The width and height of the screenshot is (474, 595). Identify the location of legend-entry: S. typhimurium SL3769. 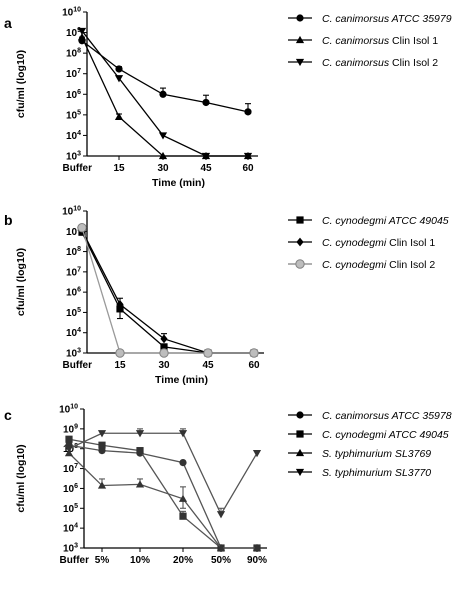
(359, 454).